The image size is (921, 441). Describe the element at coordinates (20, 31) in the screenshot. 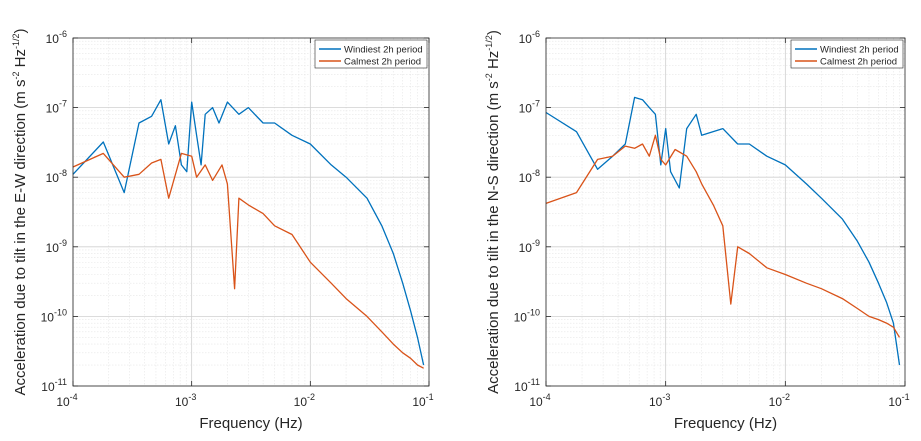

I see `chart-1-y-label-end: )` at that location.